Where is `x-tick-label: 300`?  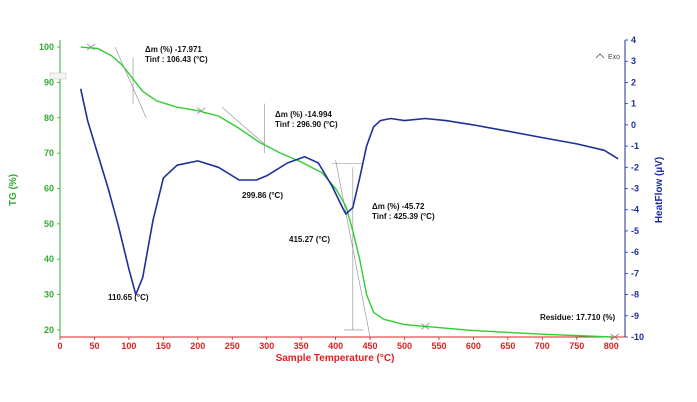
x-tick-label: 300 is located at coordinates (266, 346).